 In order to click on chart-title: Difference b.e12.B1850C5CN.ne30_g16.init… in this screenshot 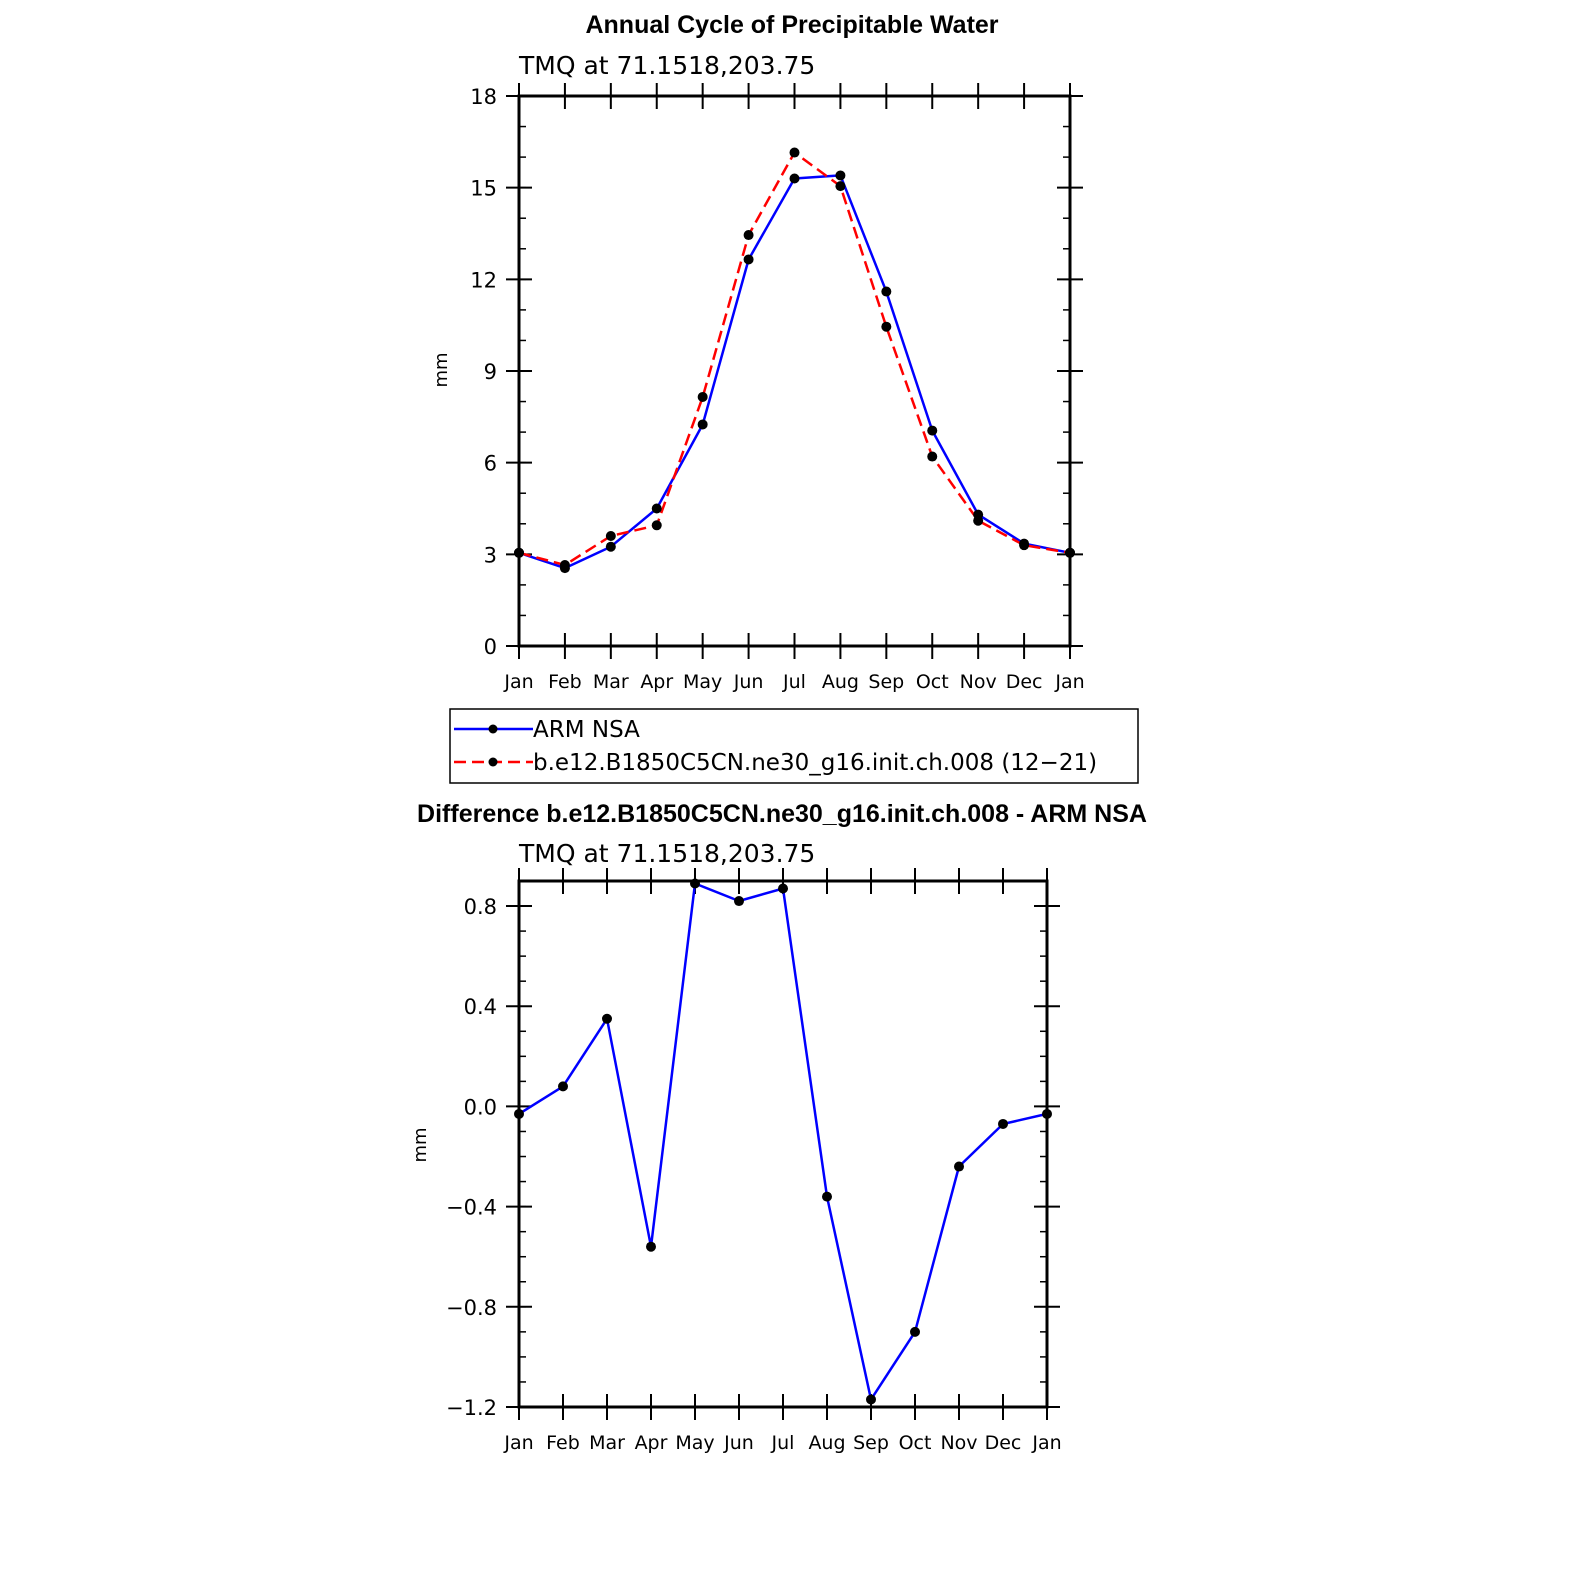, I will do `click(782, 814)`.